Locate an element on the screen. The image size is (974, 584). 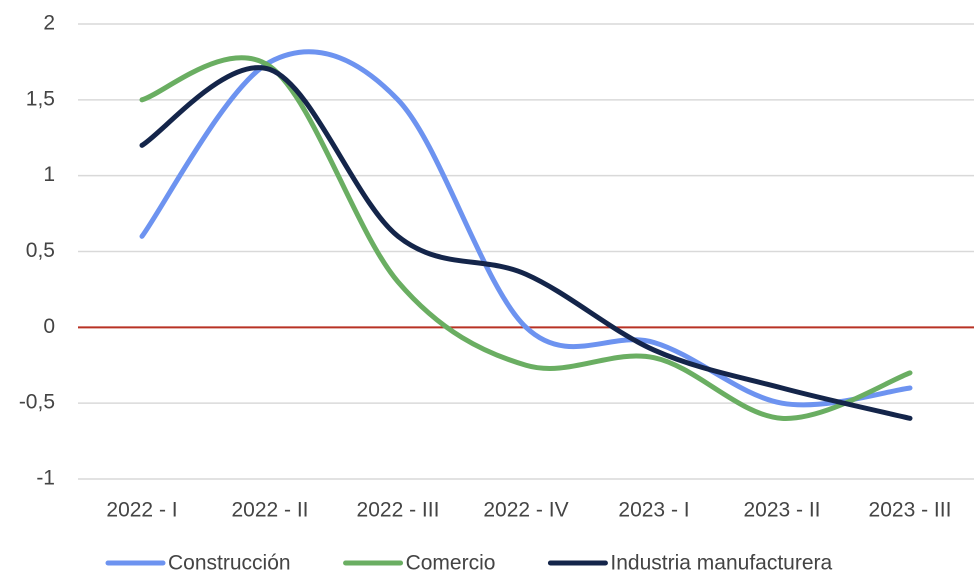
y-tick-label: 0 is located at coordinates (49, 326).